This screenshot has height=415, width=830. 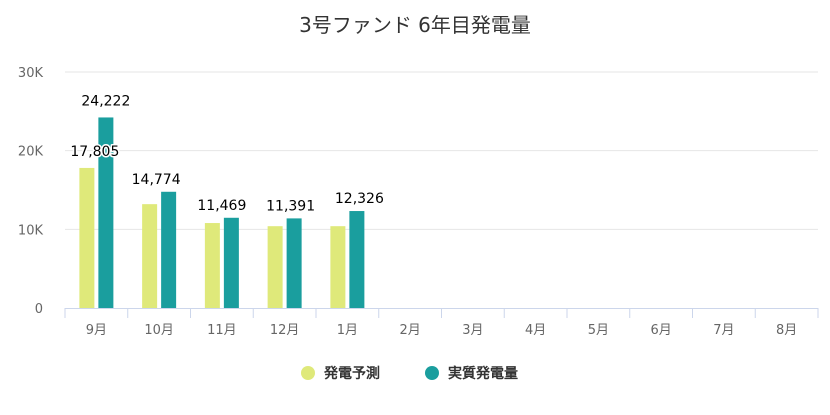 What do you see at coordinates (660, 330) in the screenshot?
I see `x-tick-label: 6月` at bounding box center [660, 330].